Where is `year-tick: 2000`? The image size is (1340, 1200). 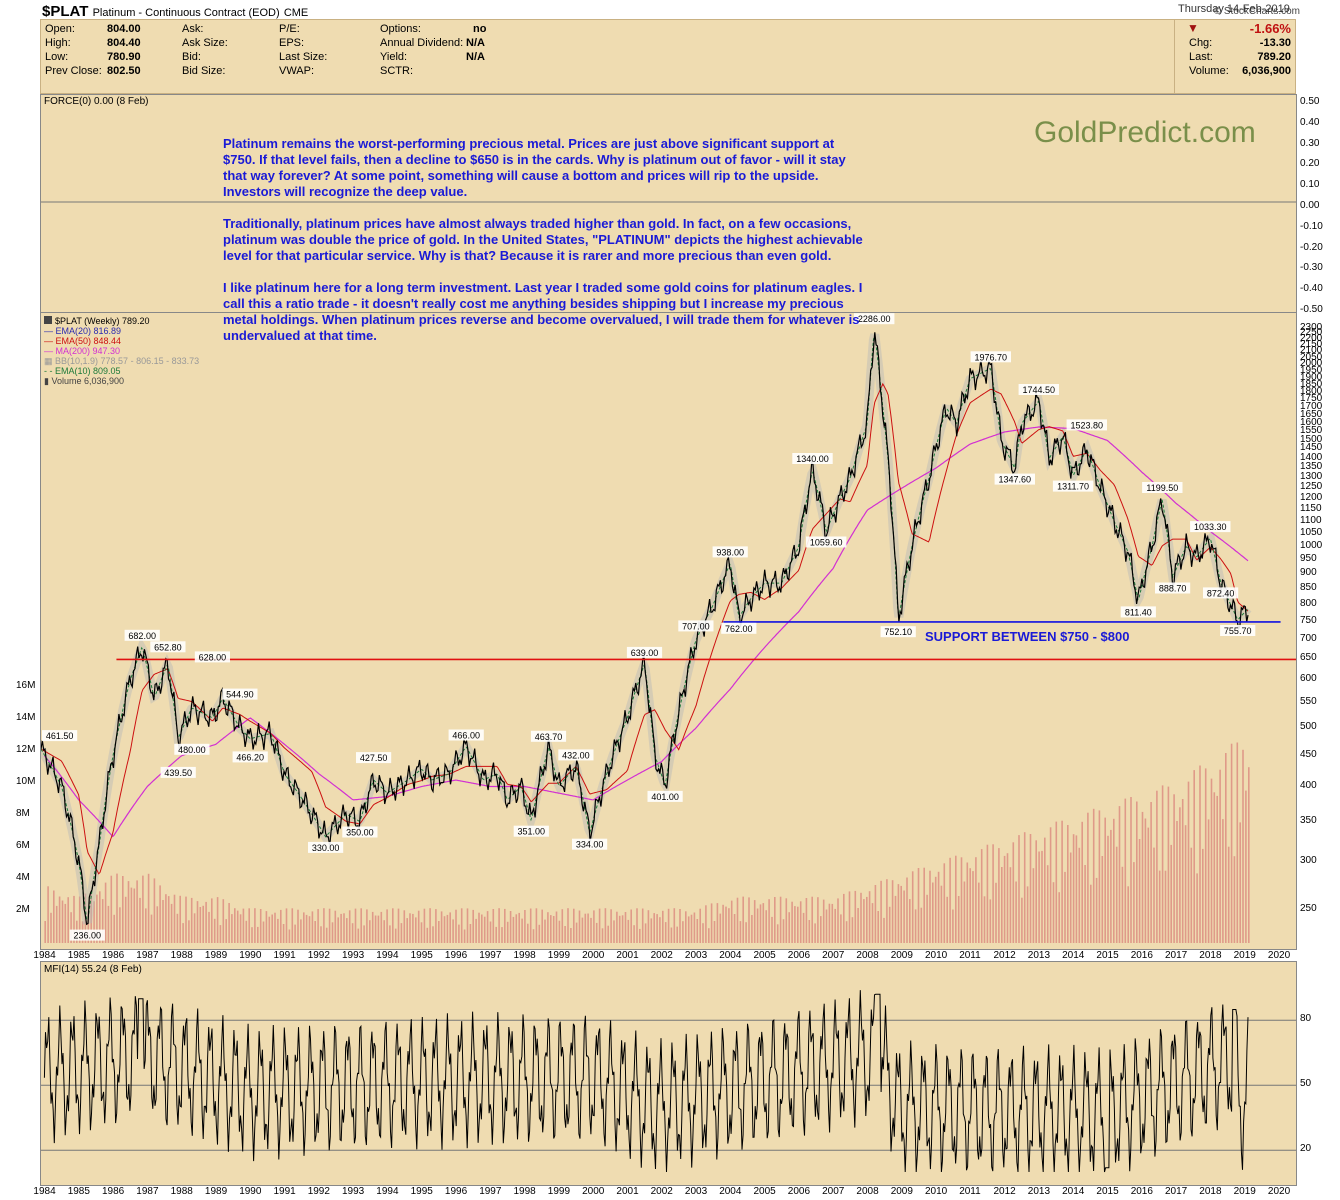
year-tick: 2000 is located at coordinates (593, 955).